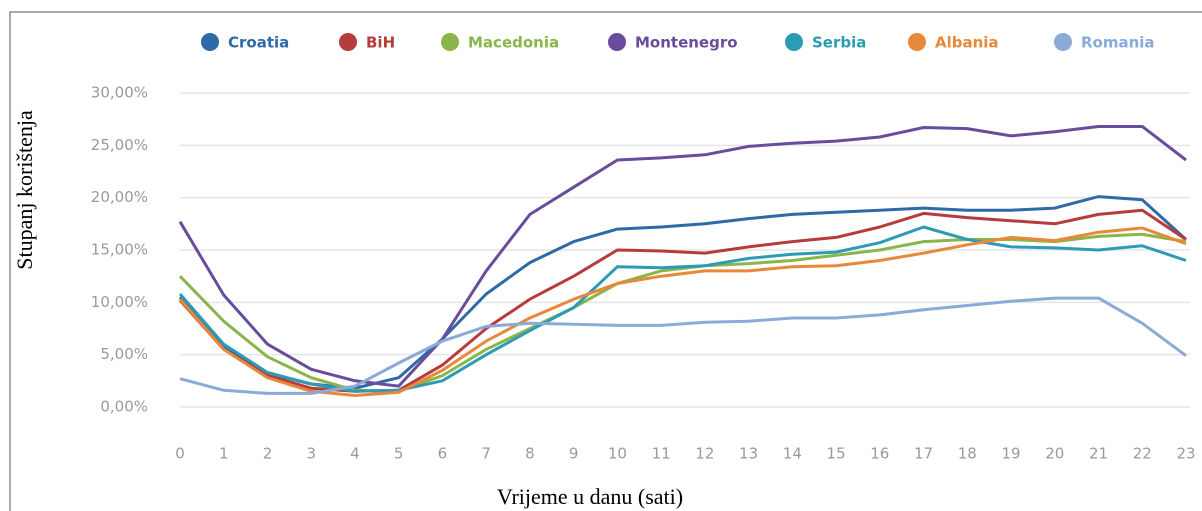 The image size is (1202, 511). Describe the element at coordinates (311, 454) in the screenshot. I see `x-tick-label: 3` at that location.